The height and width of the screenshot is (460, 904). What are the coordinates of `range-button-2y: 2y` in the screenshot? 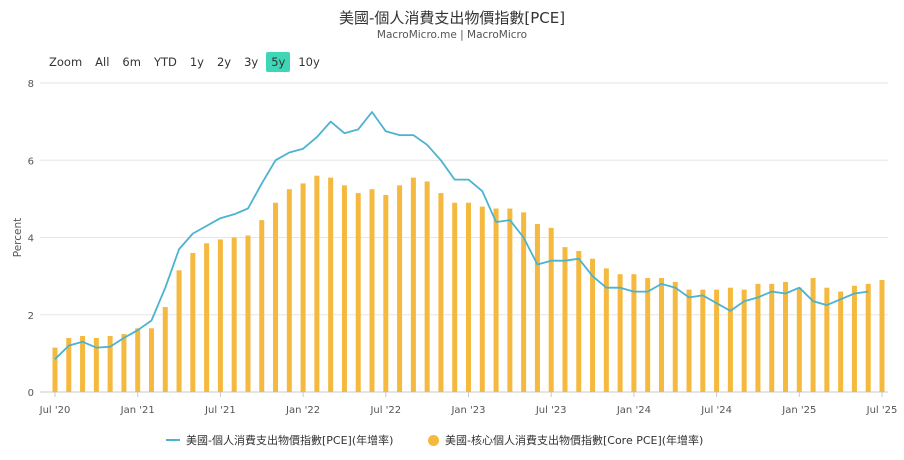 It's located at (224, 62).